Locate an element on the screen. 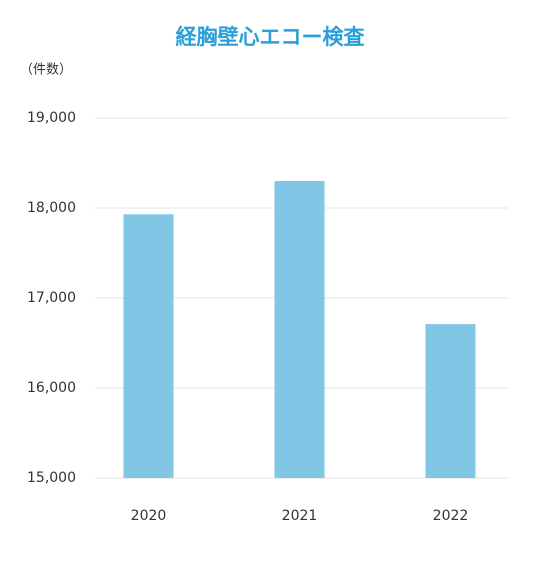  x-tick-label: 2022 is located at coordinates (451, 516).